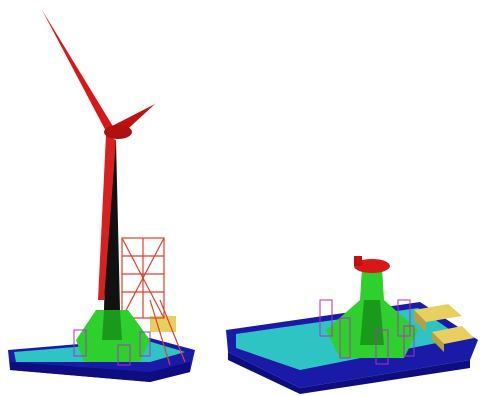 The image size is (484, 396). I want to click on flange, so click(372, 266).